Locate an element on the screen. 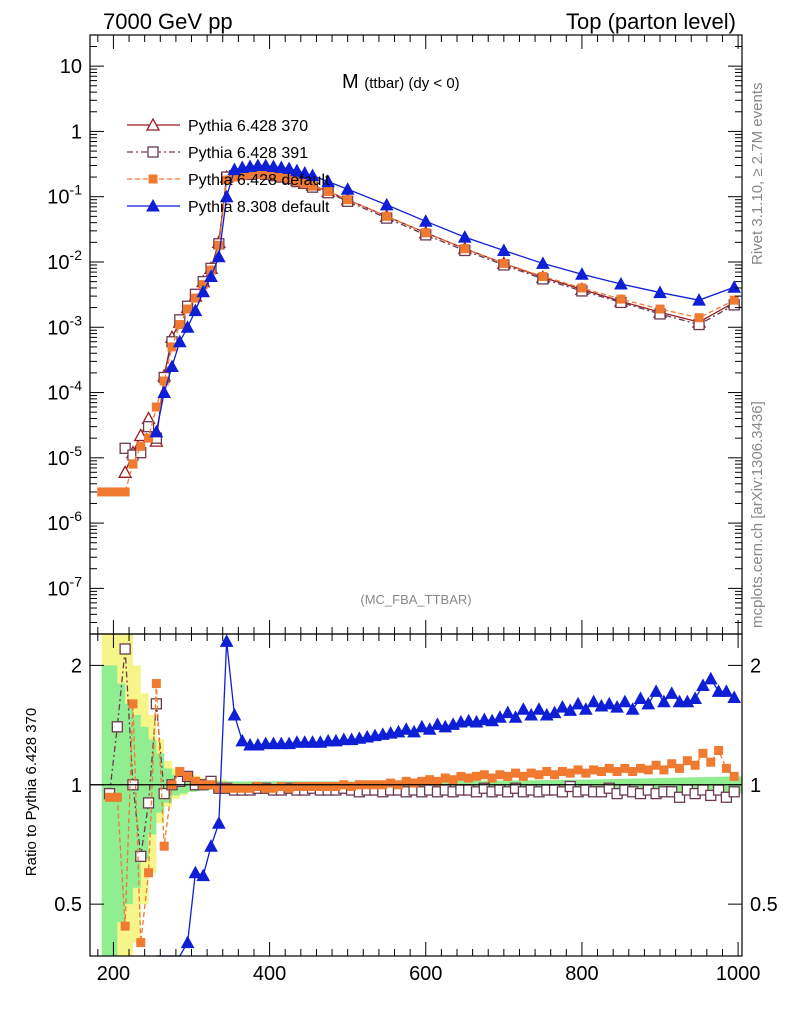 The image size is (786, 1024). y-tick-label: 10⁻³ is located at coordinates (64, 325).